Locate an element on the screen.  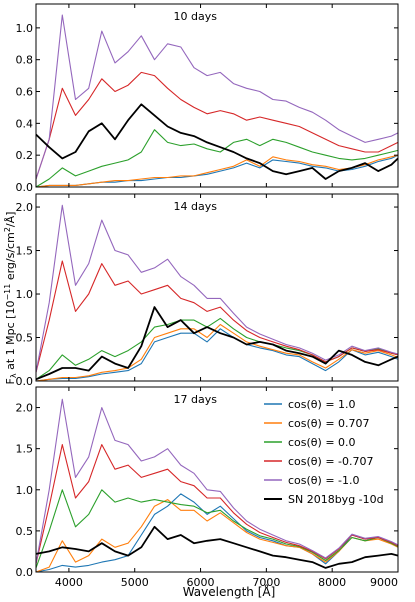
x-tick-label: 6000 is located at coordinates (201, 582).